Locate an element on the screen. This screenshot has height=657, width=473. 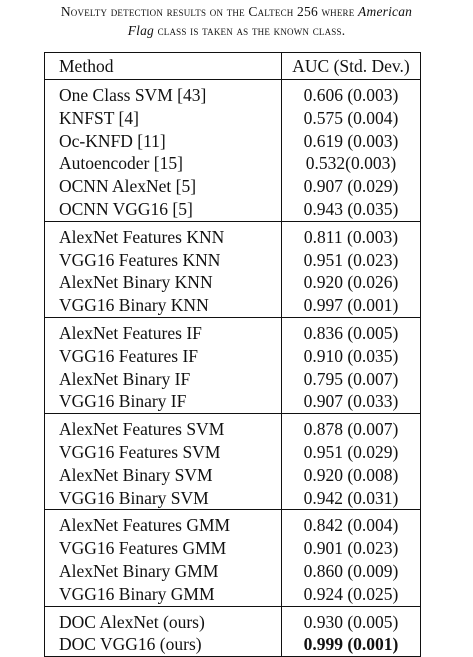
auc-cell: 0.901 (0.023) is located at coordinates (351, 548).